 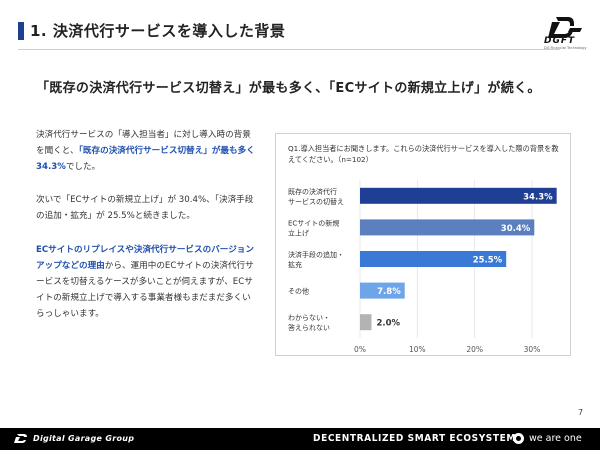 What do you see at coordinates (516, 229) in the screenshot?
I see `data-label: 30.4%` at bounding box center [516, 229].